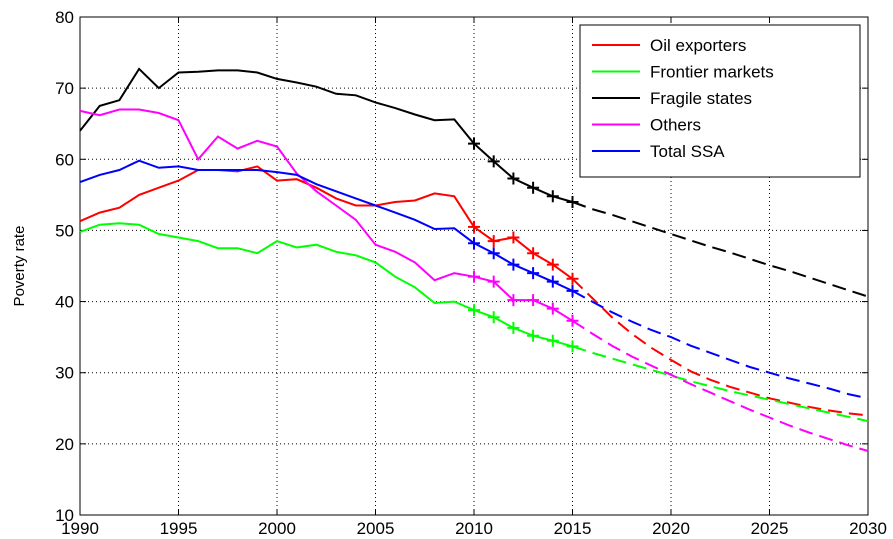 The width and height of the screenshot is (893, 539). Describe the element at coordinates (868, 528) in the screenshot. I see `x-tick-label: 2030` at that location.